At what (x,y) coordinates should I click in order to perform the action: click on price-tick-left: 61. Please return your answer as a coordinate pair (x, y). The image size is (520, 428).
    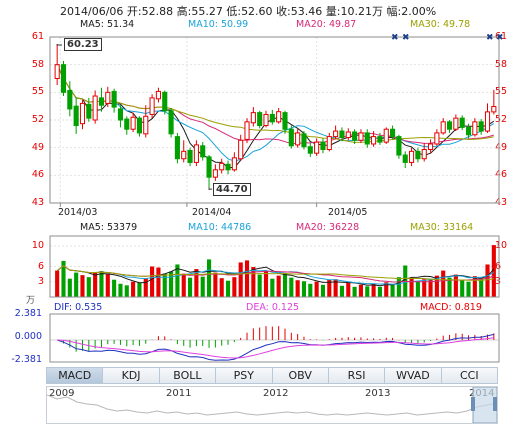
    Looking at the image, I should click on (37, 36).